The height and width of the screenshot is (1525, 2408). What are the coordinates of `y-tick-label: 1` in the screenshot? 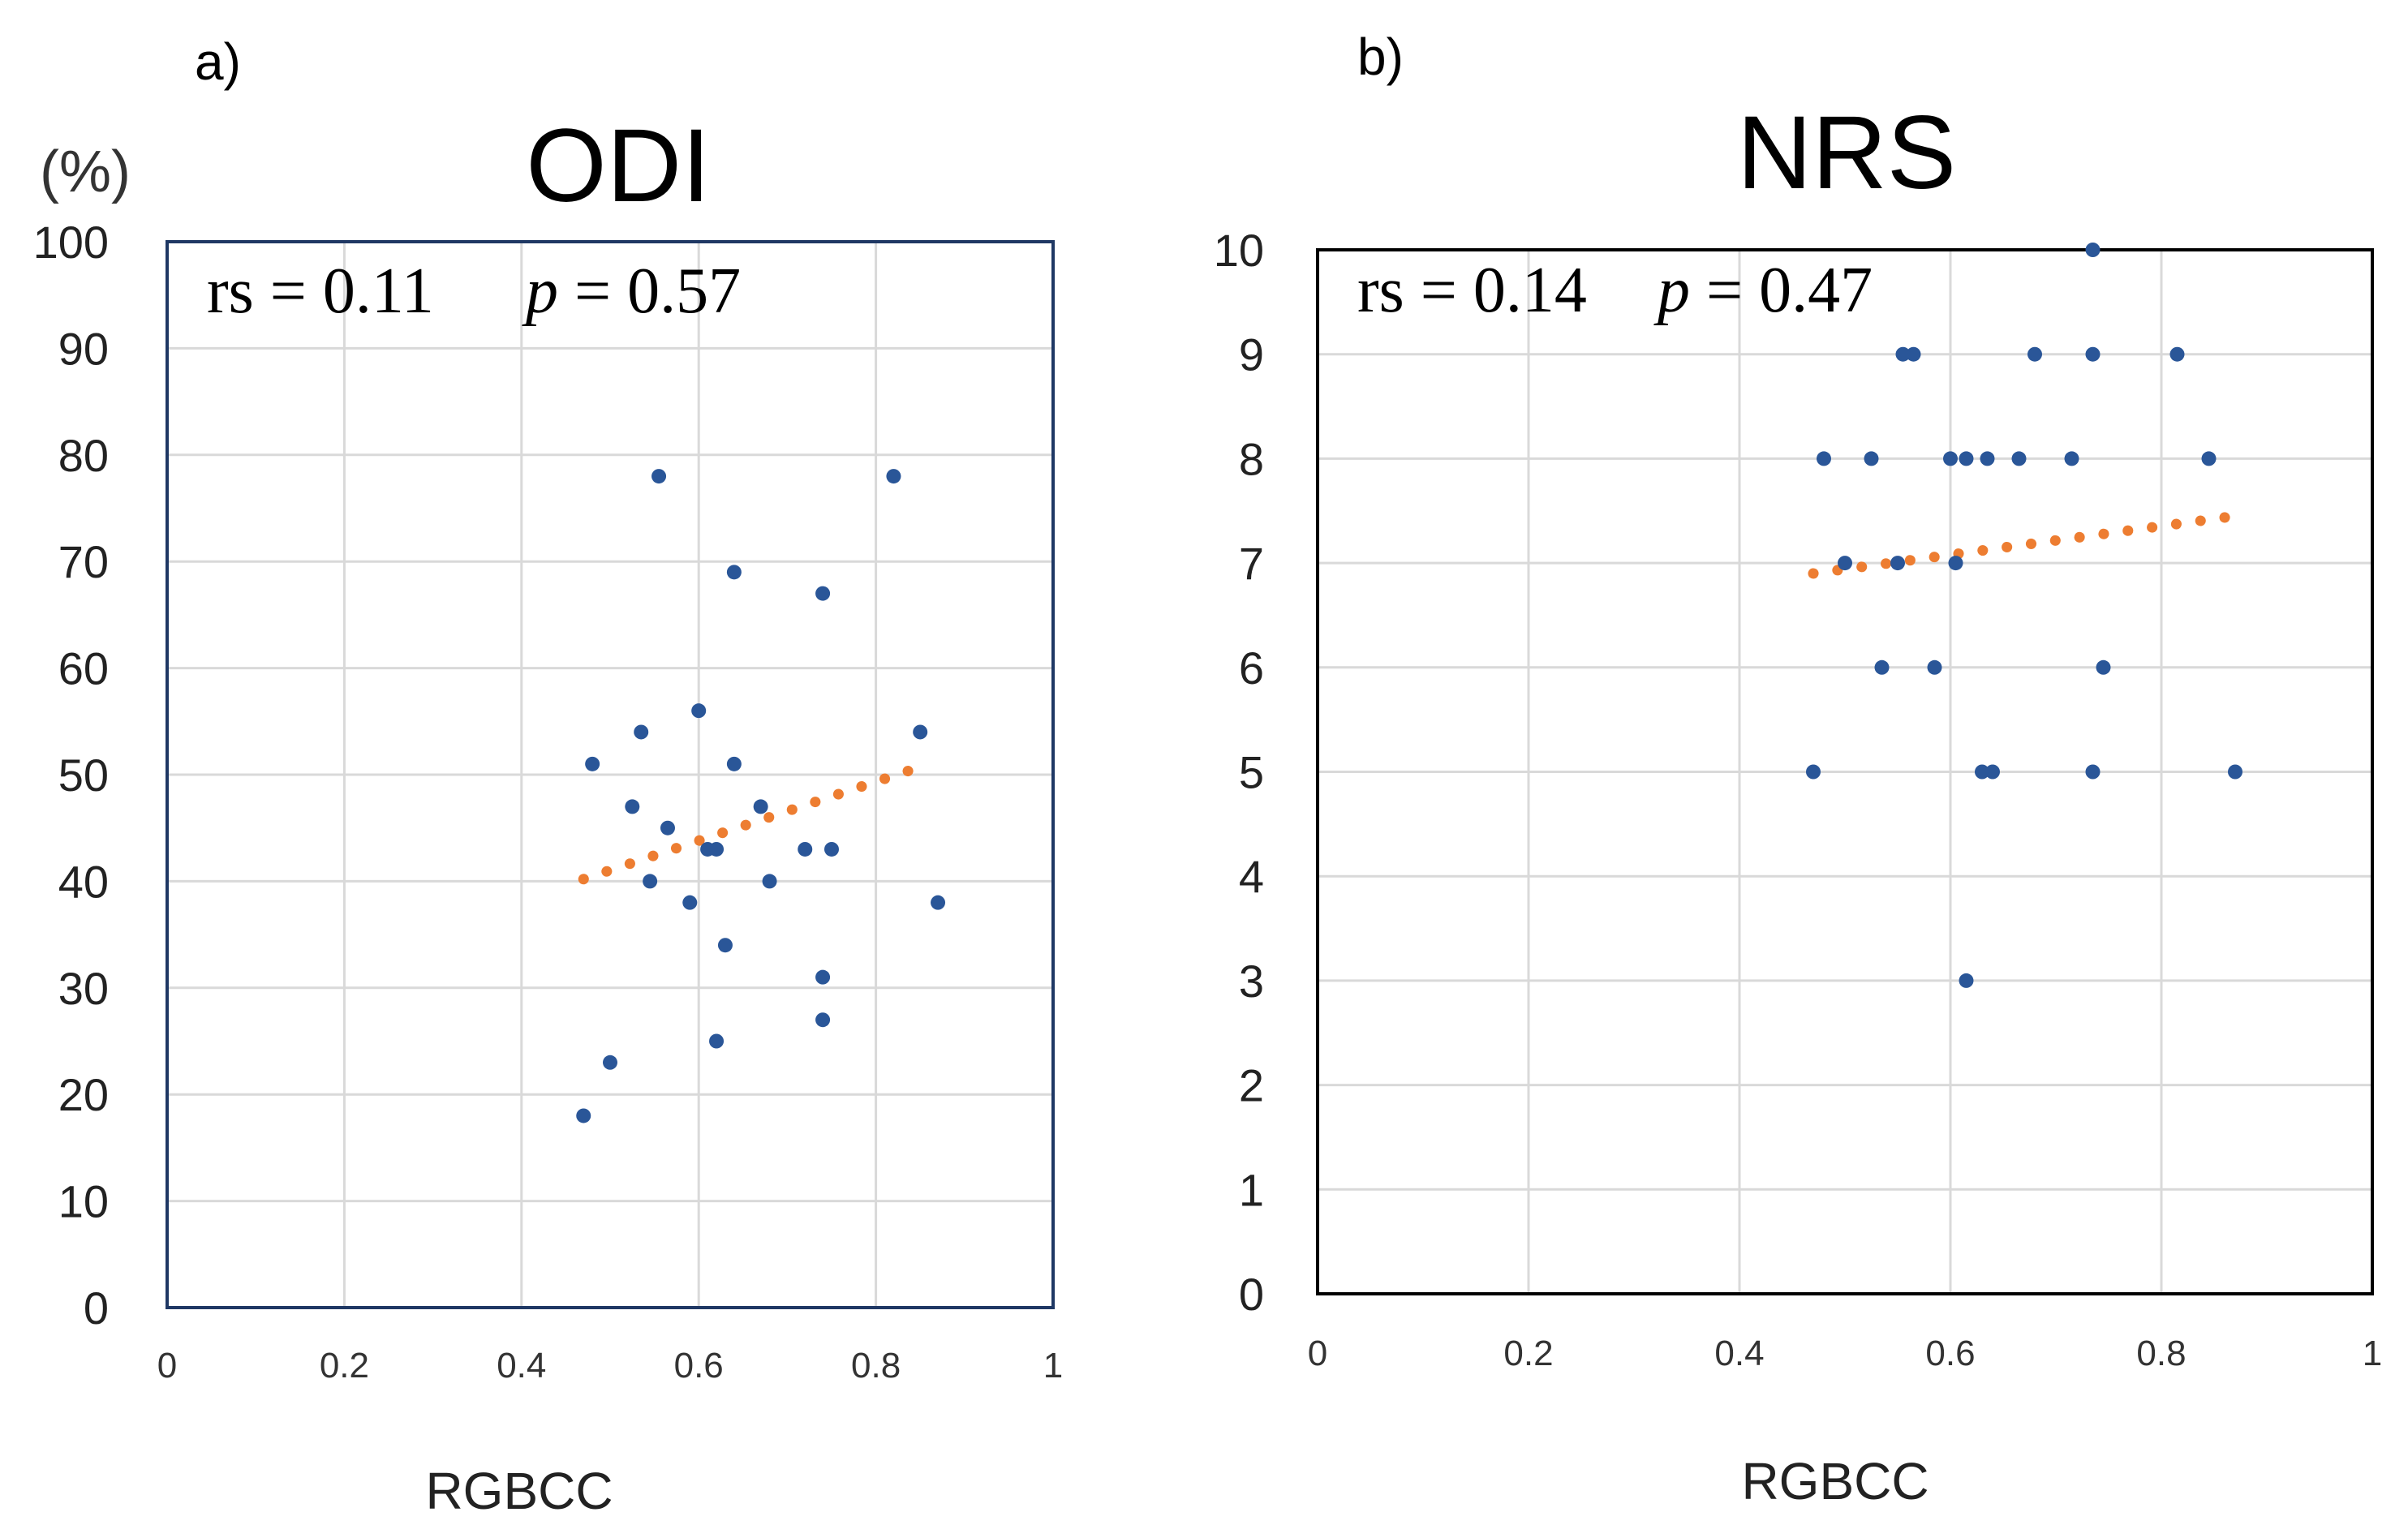 It's located at (1251, 1189).